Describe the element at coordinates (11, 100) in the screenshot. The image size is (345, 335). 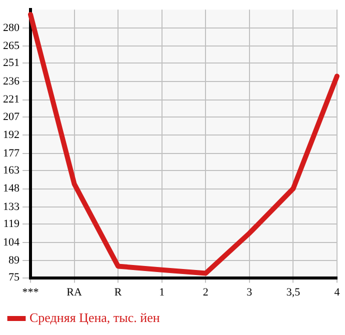
I see `y-tick-label: 221` at that location.